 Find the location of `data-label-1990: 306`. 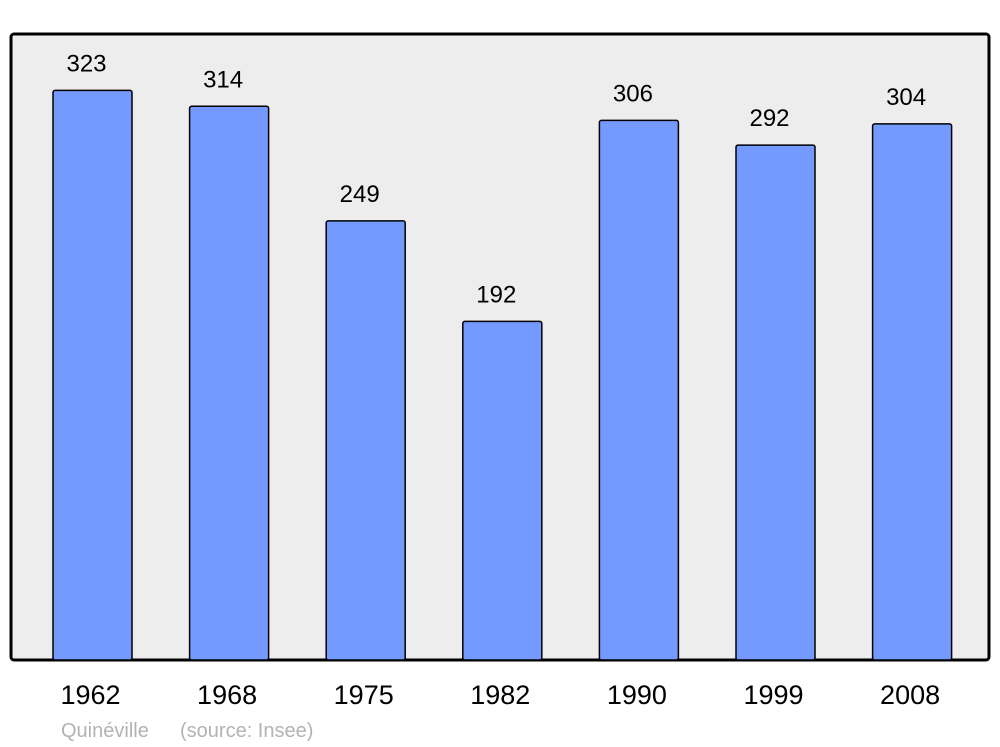

data-label-1990: 306 is located at coordinates (633, 93).